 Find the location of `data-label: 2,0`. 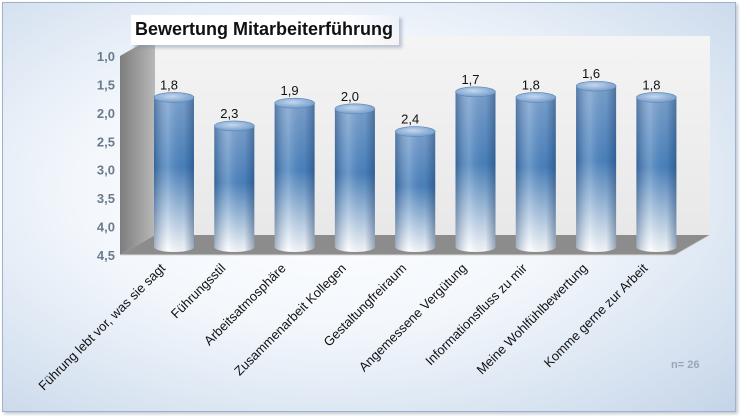

data-label: 2,0 is located at coordinates (350, 96).